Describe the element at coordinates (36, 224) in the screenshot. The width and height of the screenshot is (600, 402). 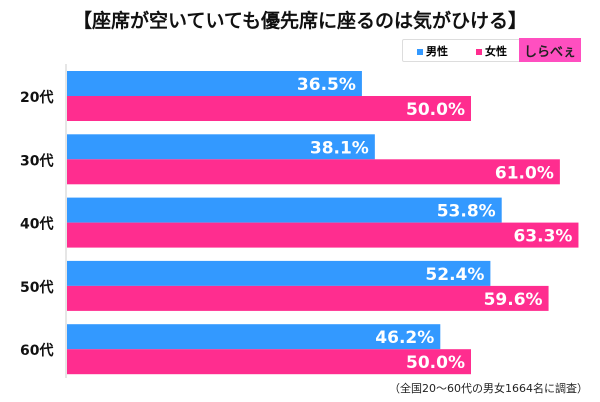
I see `category-label: 40代` at that location.